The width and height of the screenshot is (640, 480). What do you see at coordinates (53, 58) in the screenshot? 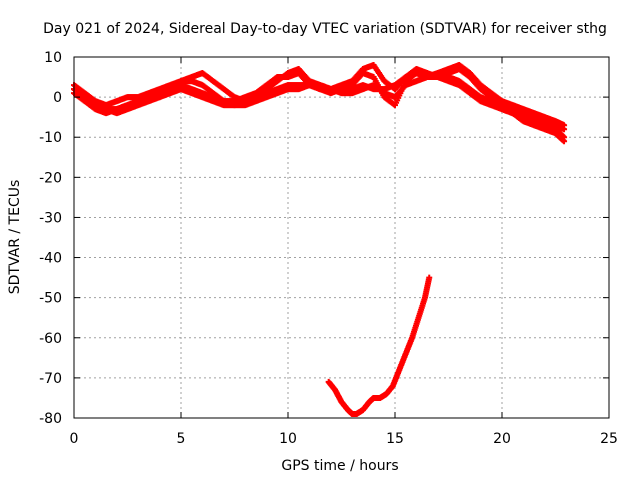
I see `y-tick-label: 10` at bounding box center [53, 58].